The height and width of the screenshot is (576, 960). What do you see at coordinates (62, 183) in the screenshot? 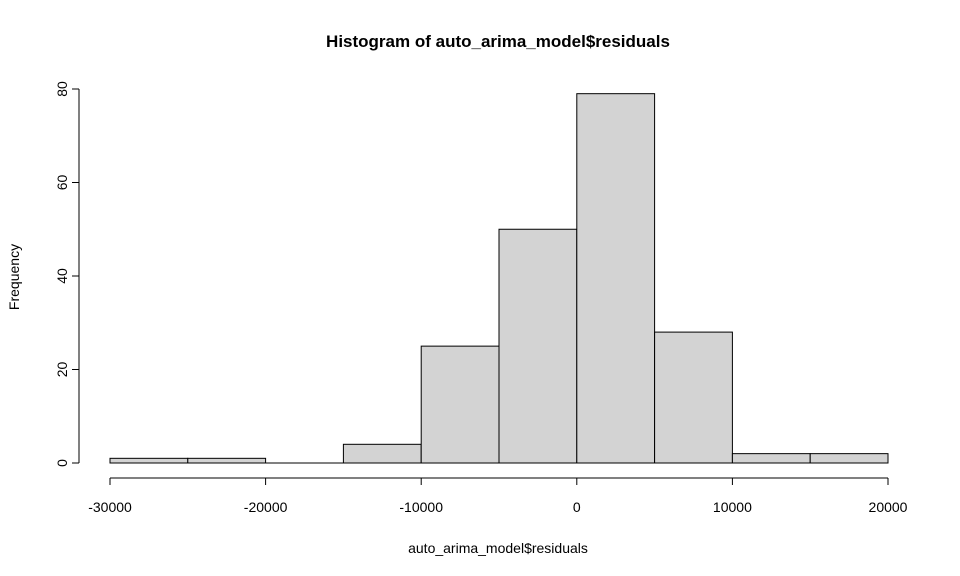
I see `y-tick-label: 60` at bounding box center [62, 183].